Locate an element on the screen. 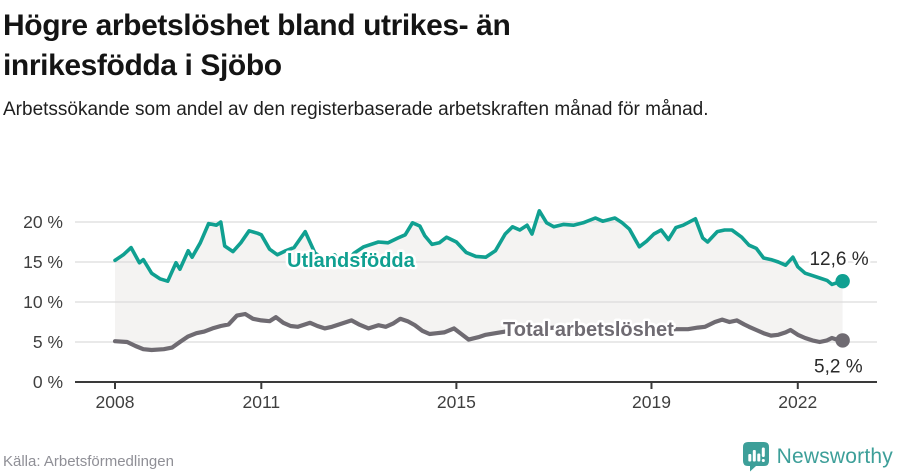 The height and width of the screenshot is (474, 900). brand-name: Newsworthy is located at coordinates (834, 456).